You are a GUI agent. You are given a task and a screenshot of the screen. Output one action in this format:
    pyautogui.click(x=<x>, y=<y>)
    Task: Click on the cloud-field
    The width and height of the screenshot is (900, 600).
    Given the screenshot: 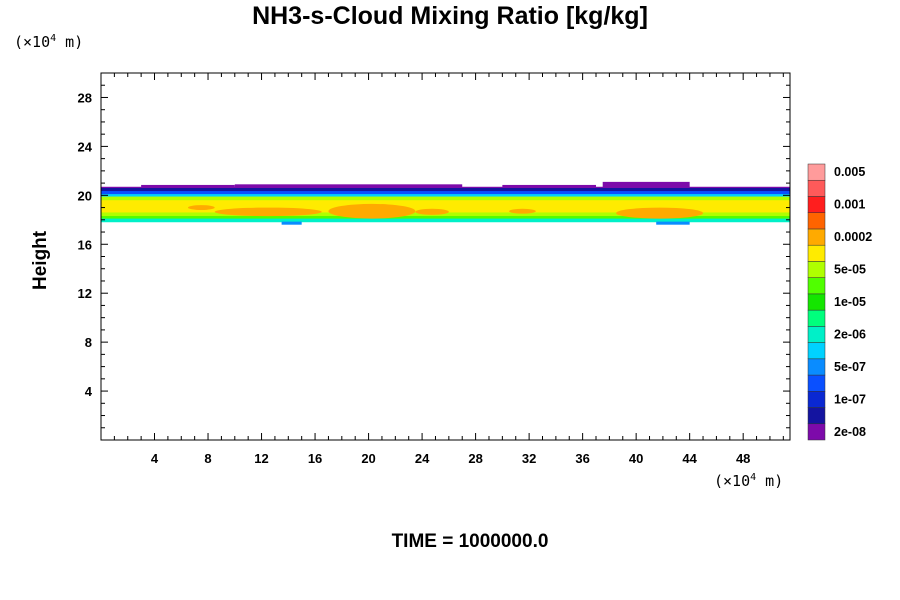 What is the action you would take?
    pyautogui.click(x=445, y=203)
    